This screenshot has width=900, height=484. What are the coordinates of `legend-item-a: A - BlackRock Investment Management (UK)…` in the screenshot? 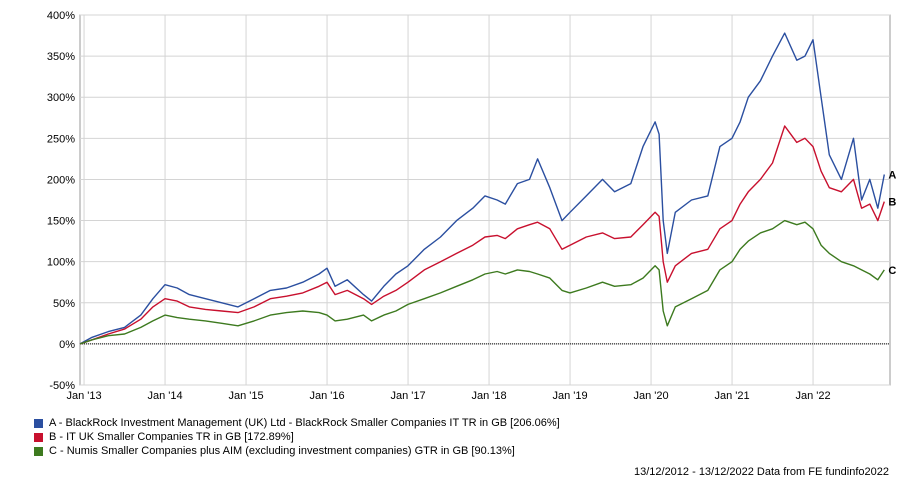 It's located at (297, 423).